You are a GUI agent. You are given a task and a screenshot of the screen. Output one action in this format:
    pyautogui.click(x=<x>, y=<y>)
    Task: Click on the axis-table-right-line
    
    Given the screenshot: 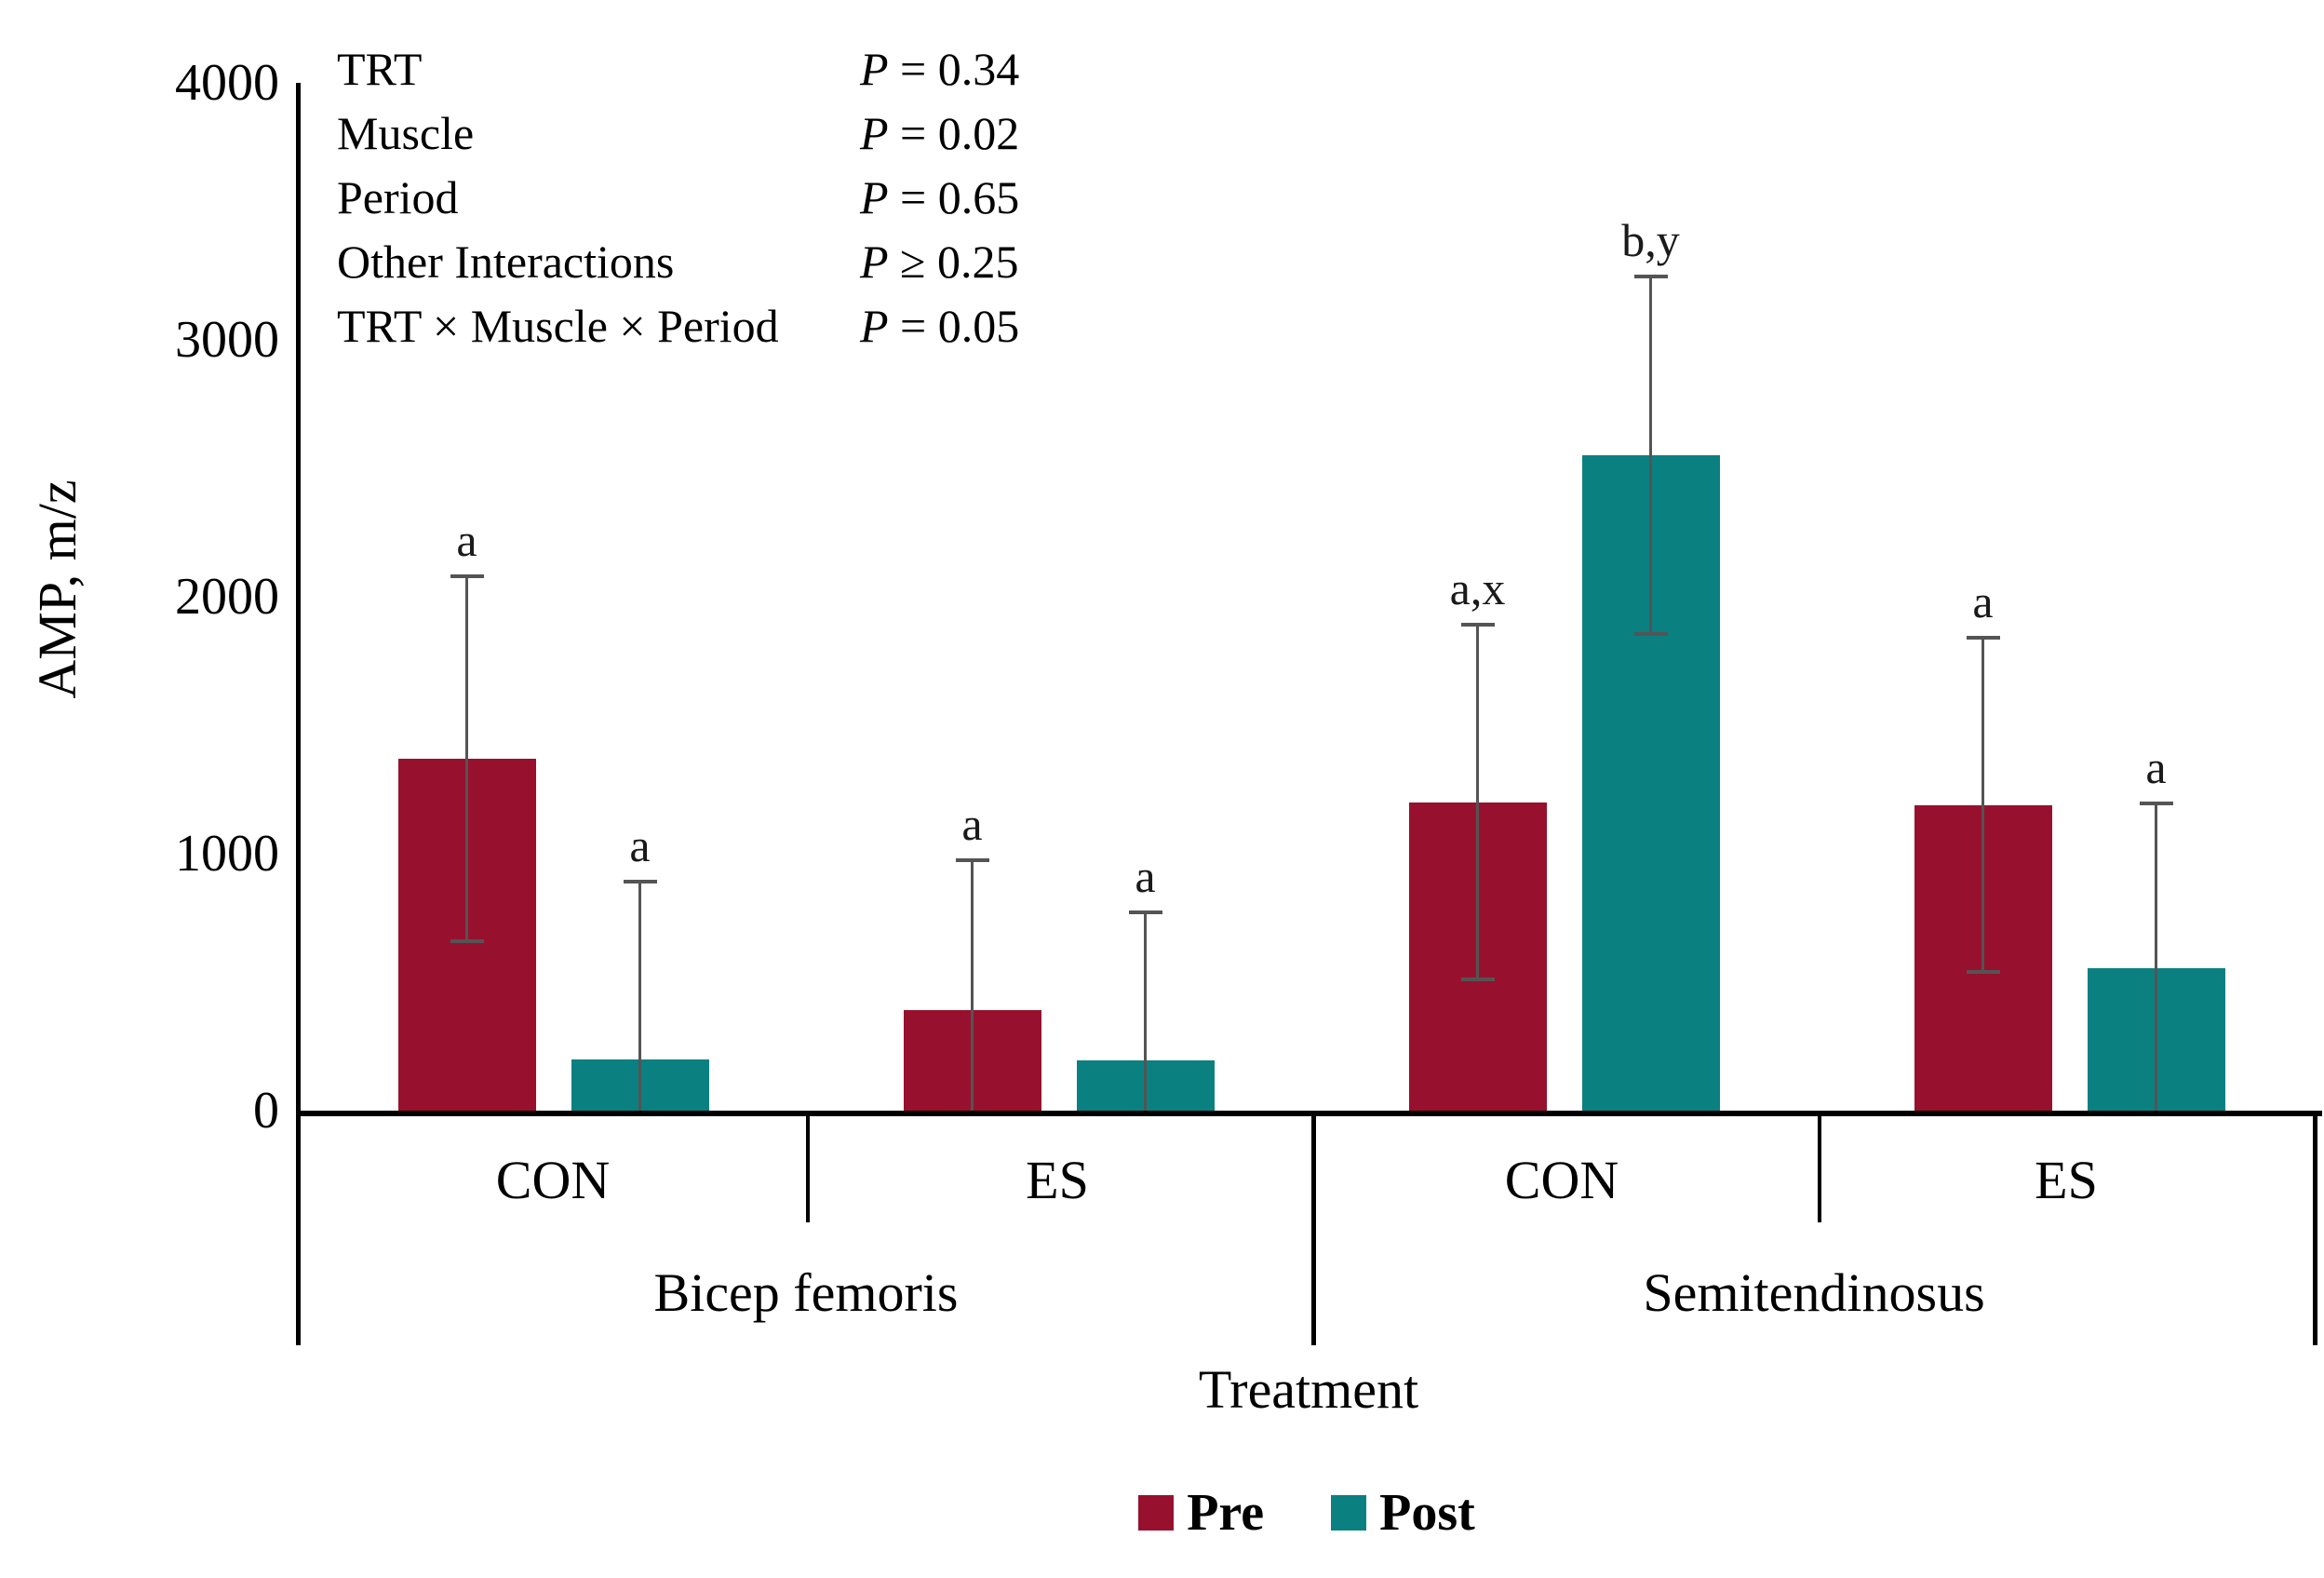 What is the action you would take?
    pyautogui.click(x=2315, y=1228)
    